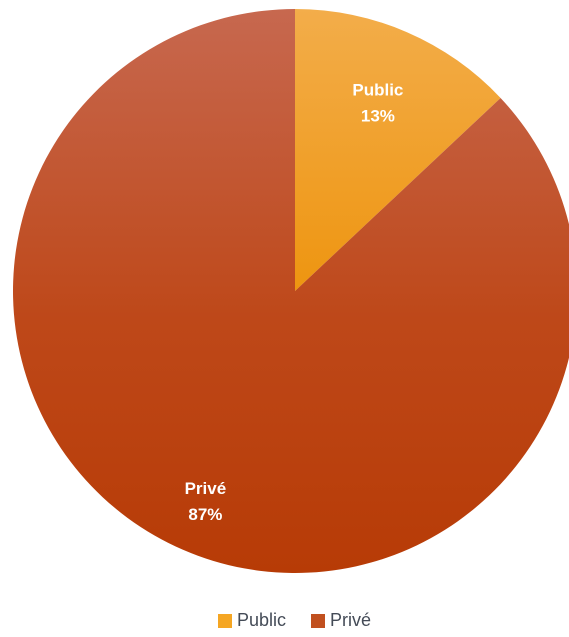 Image resolution: width=569 pixels, height=637 pixels. Describe the element at coordinates (318, 621) in the screenshot. I see `legend-swatch-privé` at that location.